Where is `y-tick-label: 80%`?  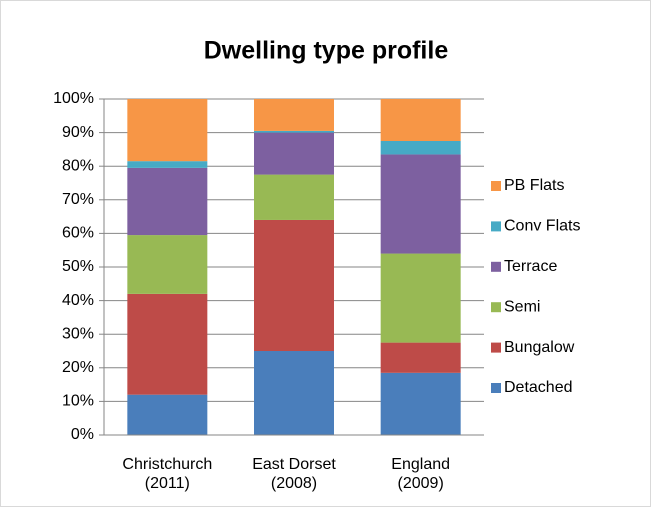 y-tick-label: 80% is located at coordinates (78, 165).